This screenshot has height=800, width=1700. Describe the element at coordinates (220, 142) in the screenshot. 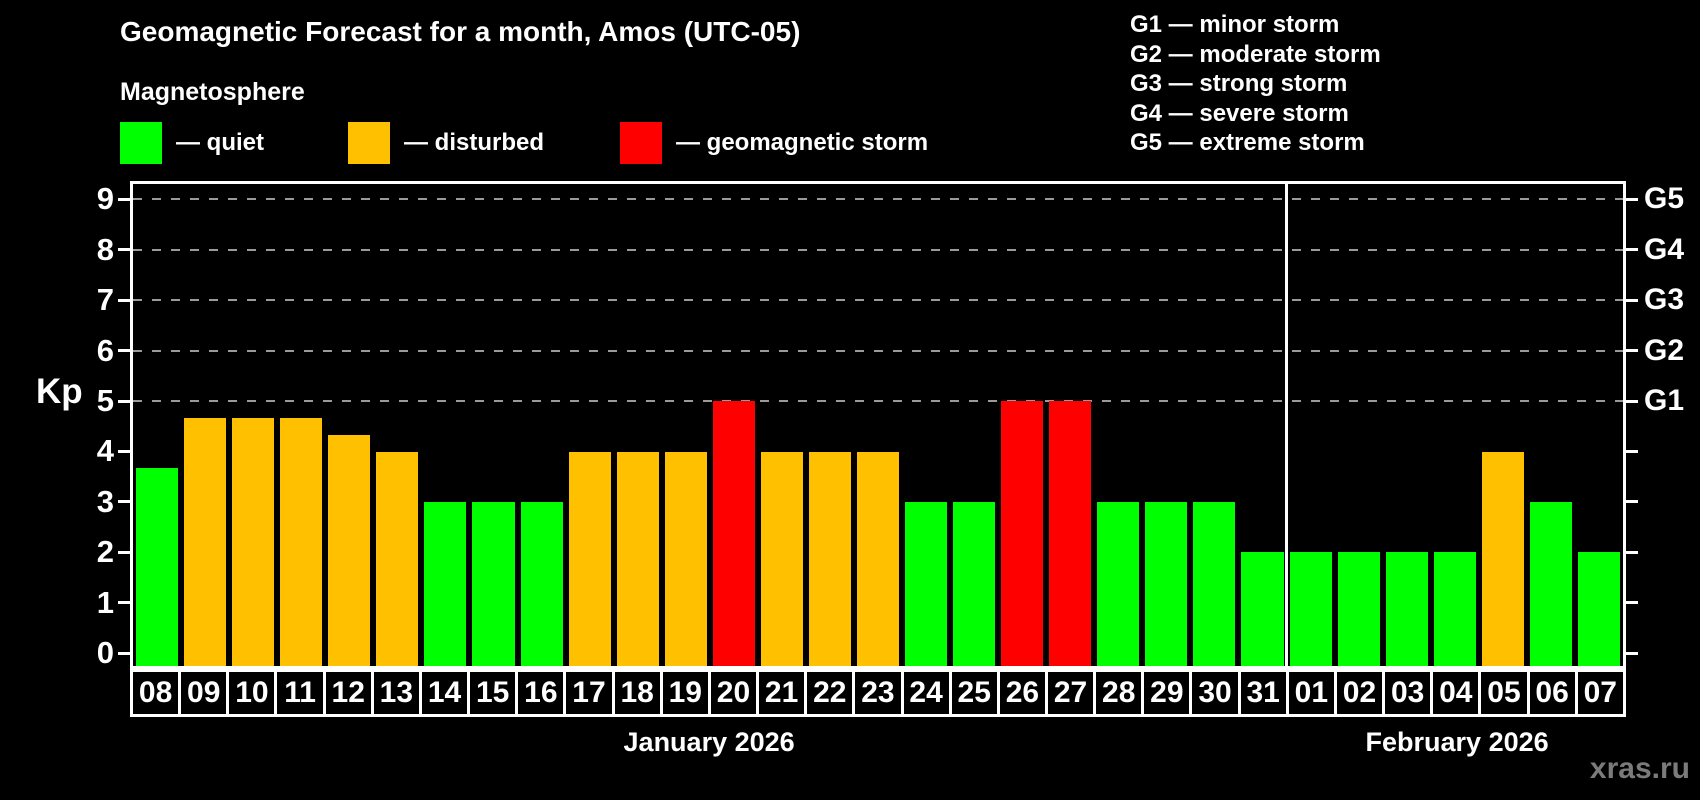

I see `legend-label: — quiet` at that location.